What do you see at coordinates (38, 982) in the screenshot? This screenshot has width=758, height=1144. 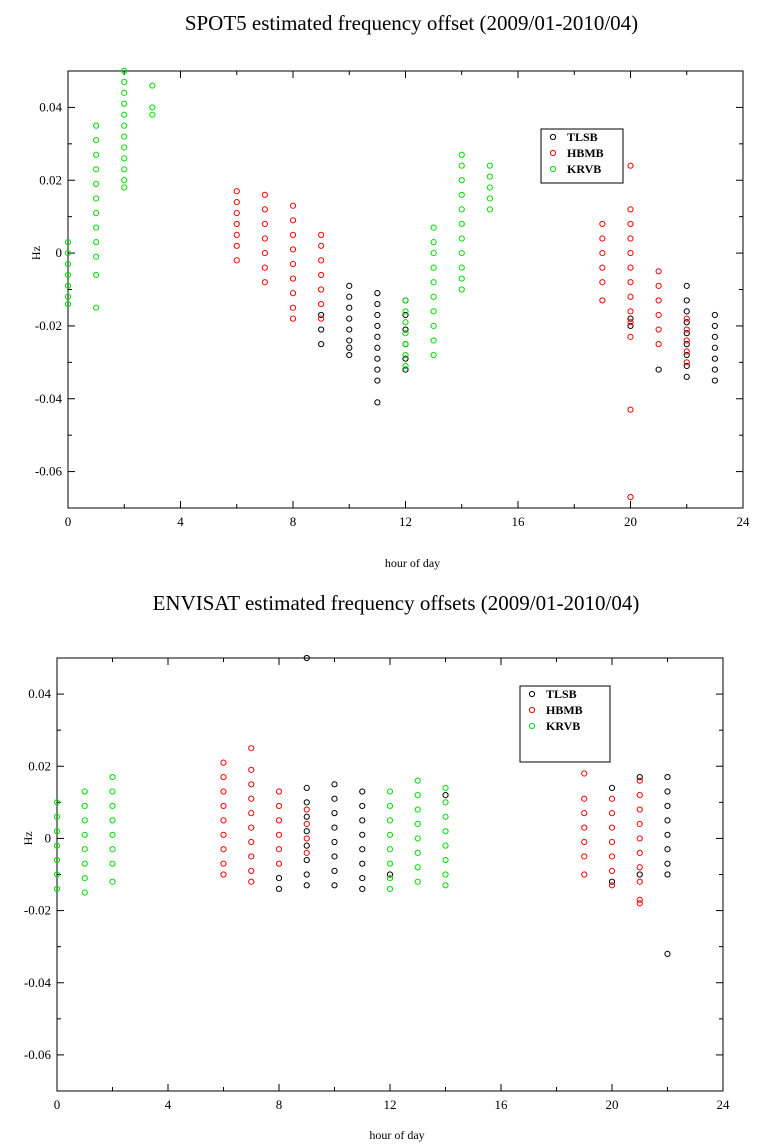 I see `y-tick-label: -0.04` at bounding box center [38, 982].